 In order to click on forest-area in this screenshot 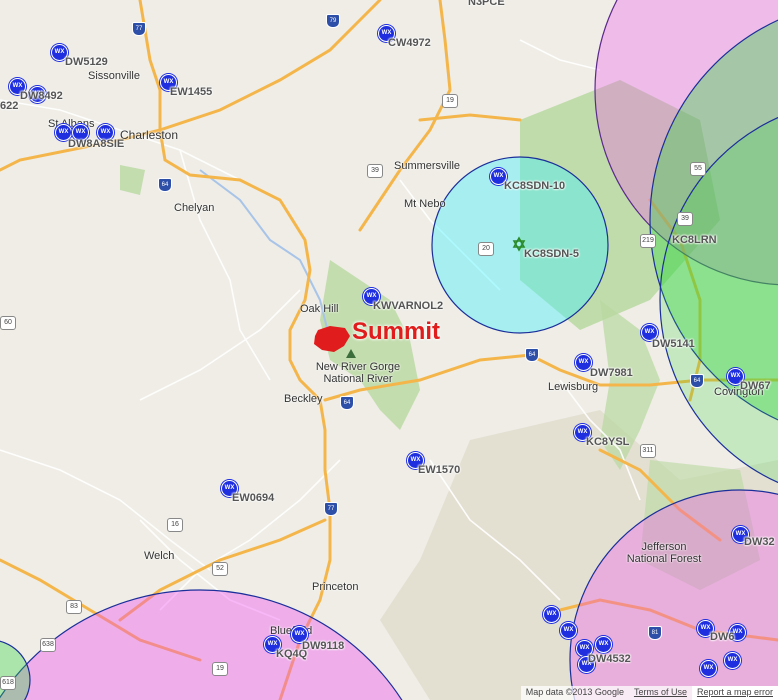, I will do `click(620, 205)`.